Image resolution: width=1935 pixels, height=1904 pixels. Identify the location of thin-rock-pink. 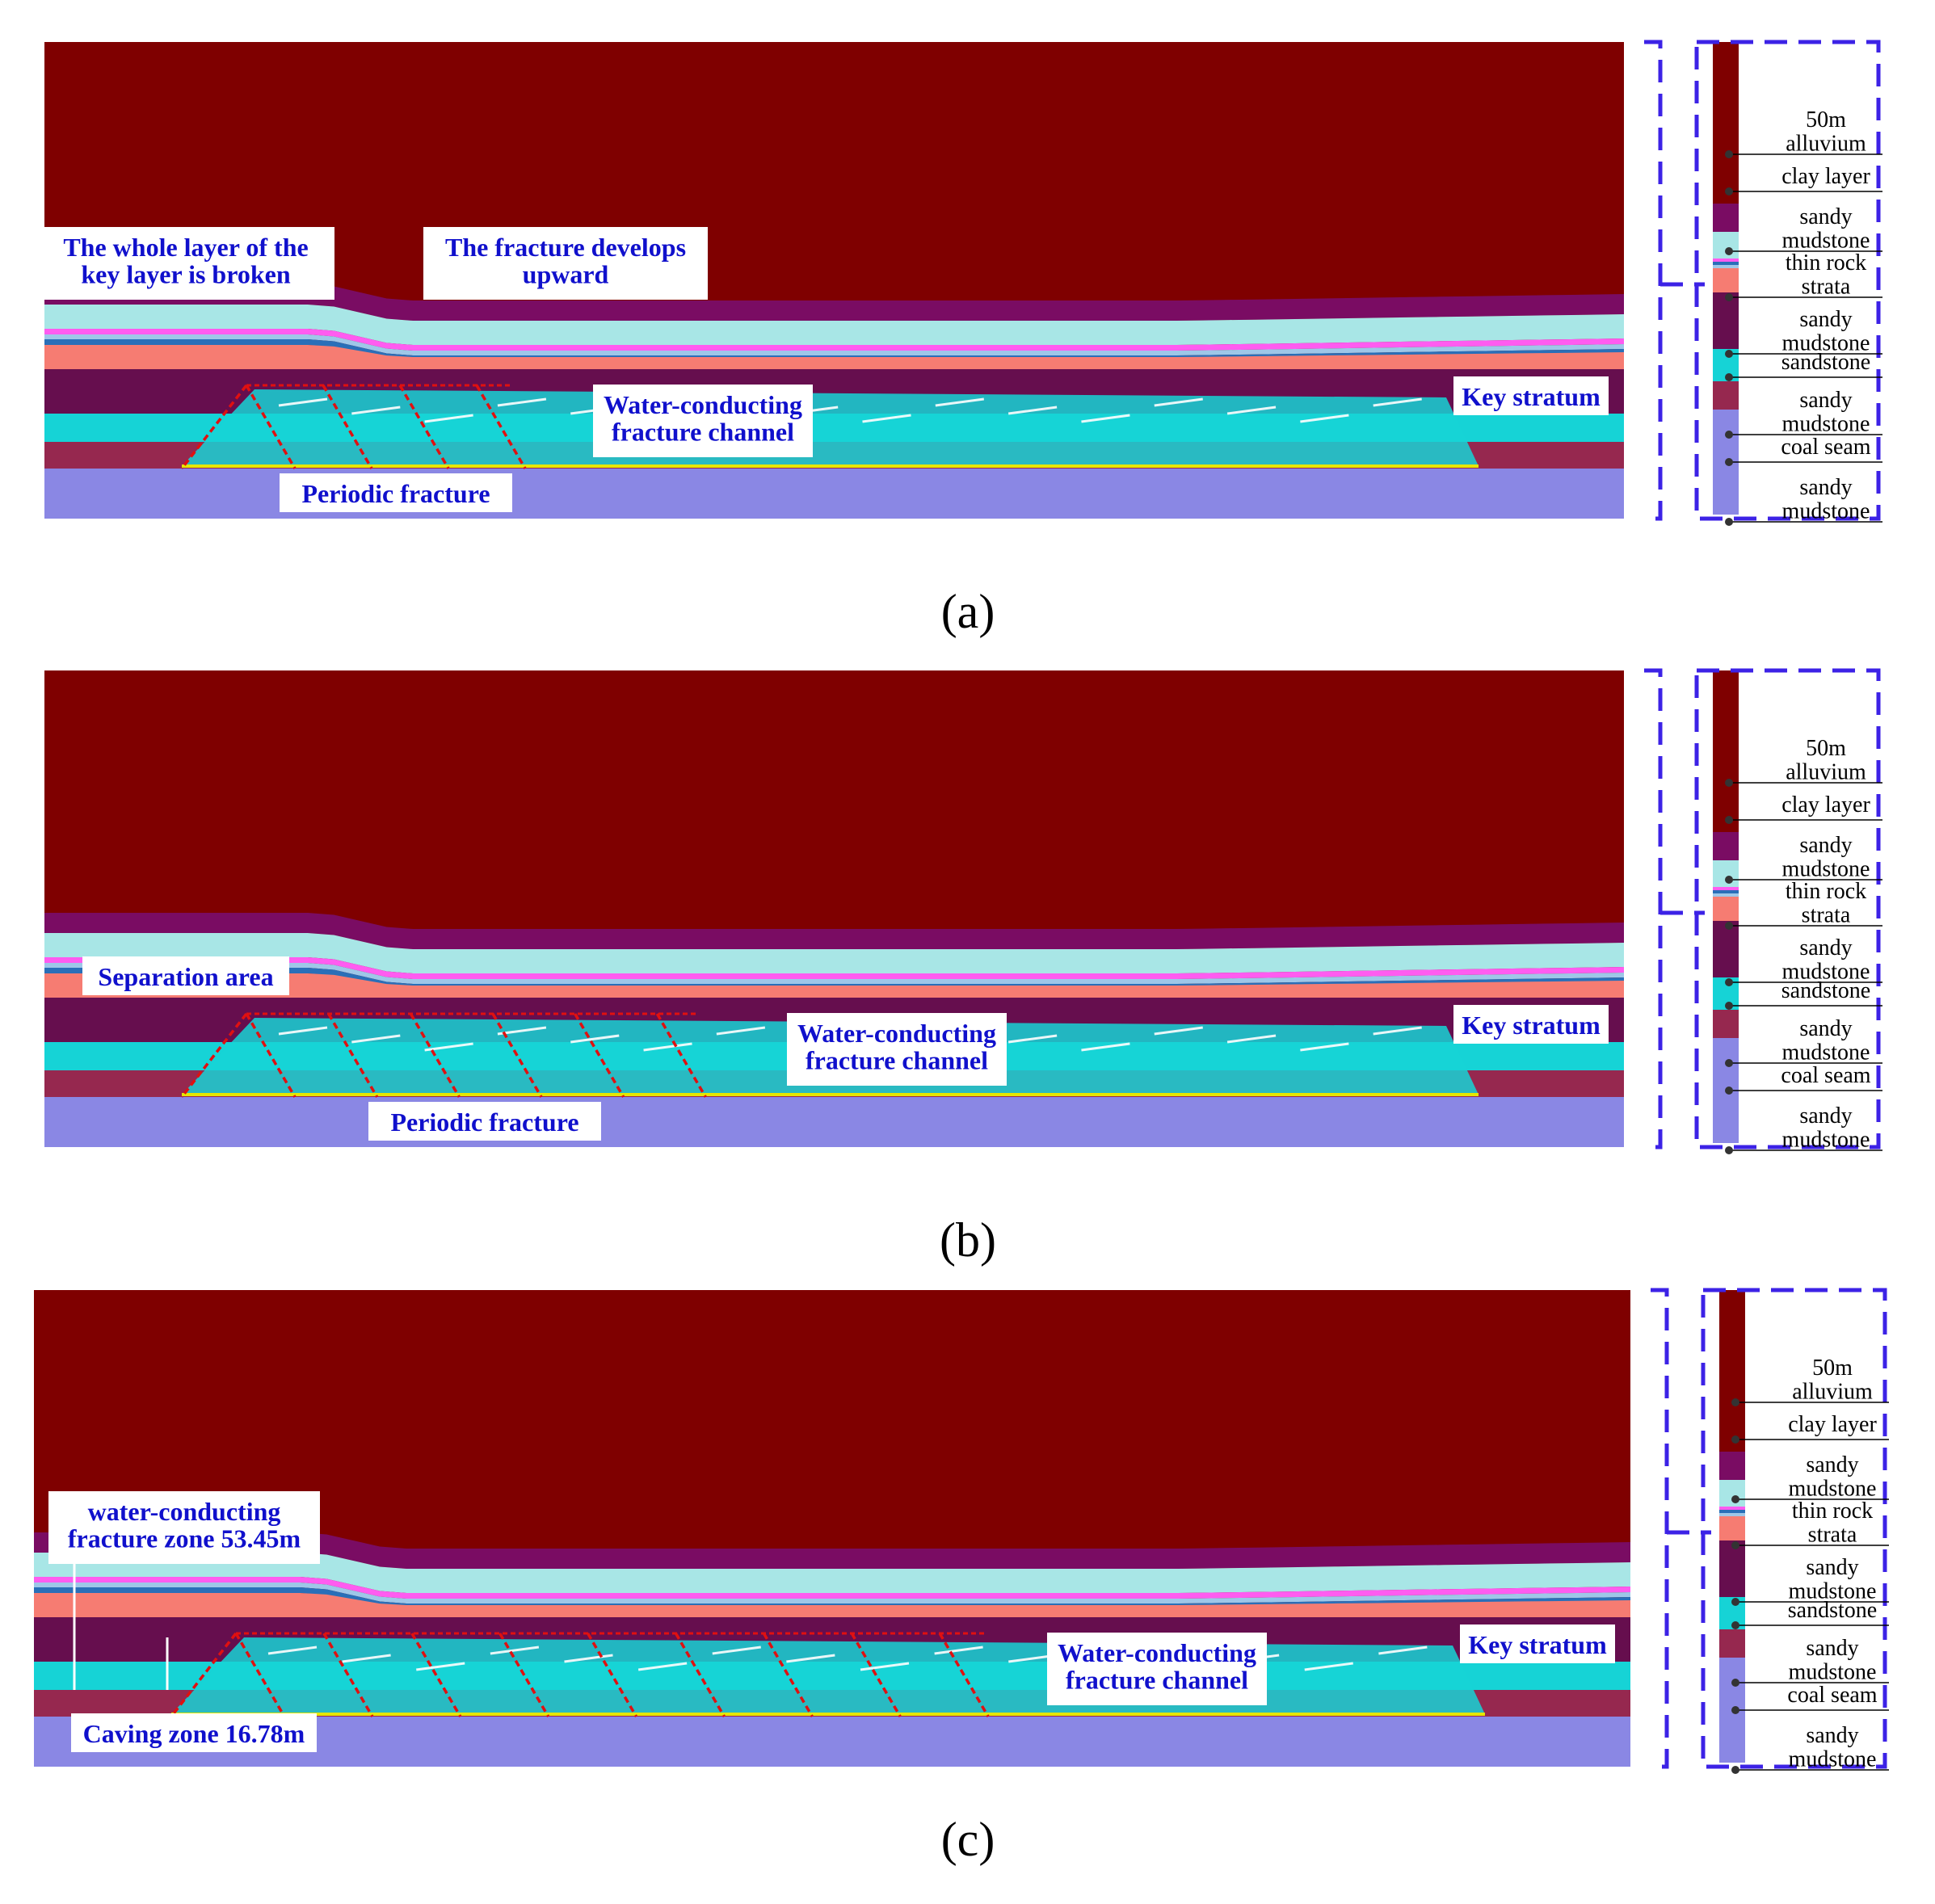
(834, 340).